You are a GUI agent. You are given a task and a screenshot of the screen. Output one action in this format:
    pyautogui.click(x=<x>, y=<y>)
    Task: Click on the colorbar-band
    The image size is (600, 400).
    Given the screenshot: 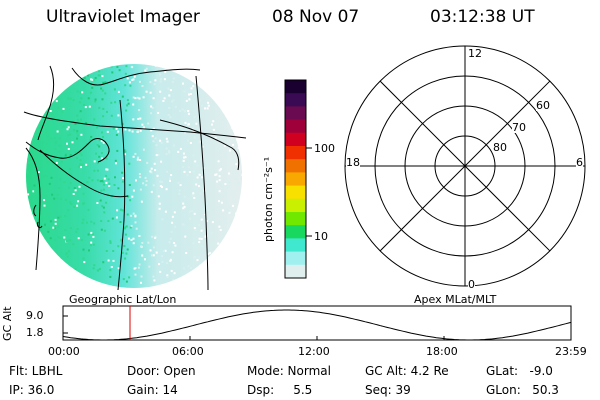 What is the action you would take?
    pyautogui.click(x=295, y=153)
    